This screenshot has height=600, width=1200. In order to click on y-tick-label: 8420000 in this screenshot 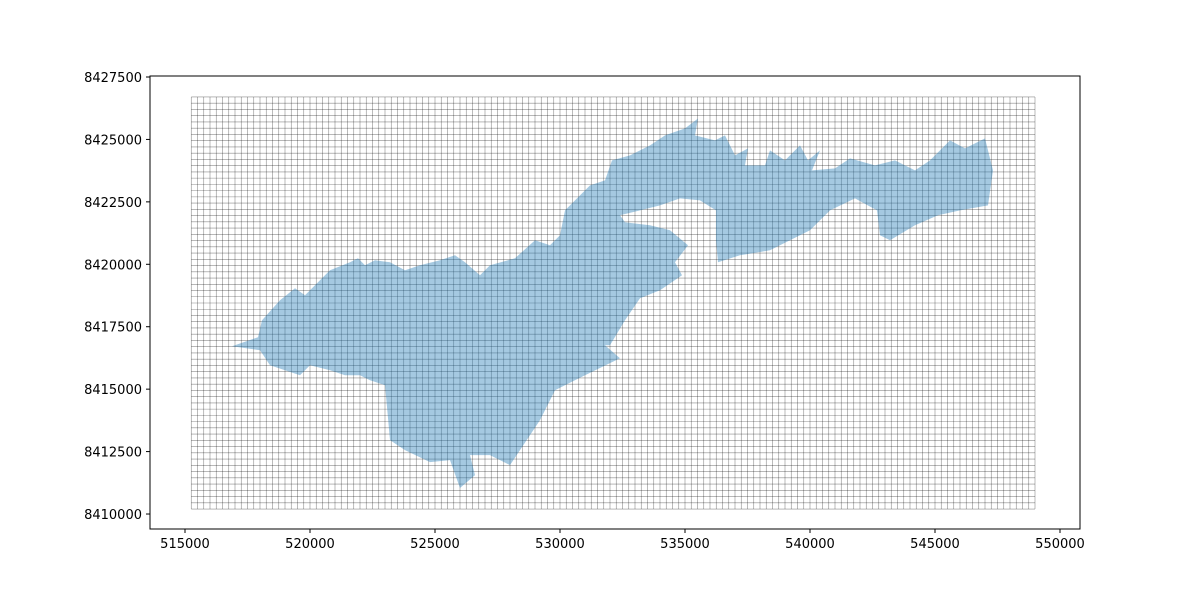, I will do `click(113, 265)`.